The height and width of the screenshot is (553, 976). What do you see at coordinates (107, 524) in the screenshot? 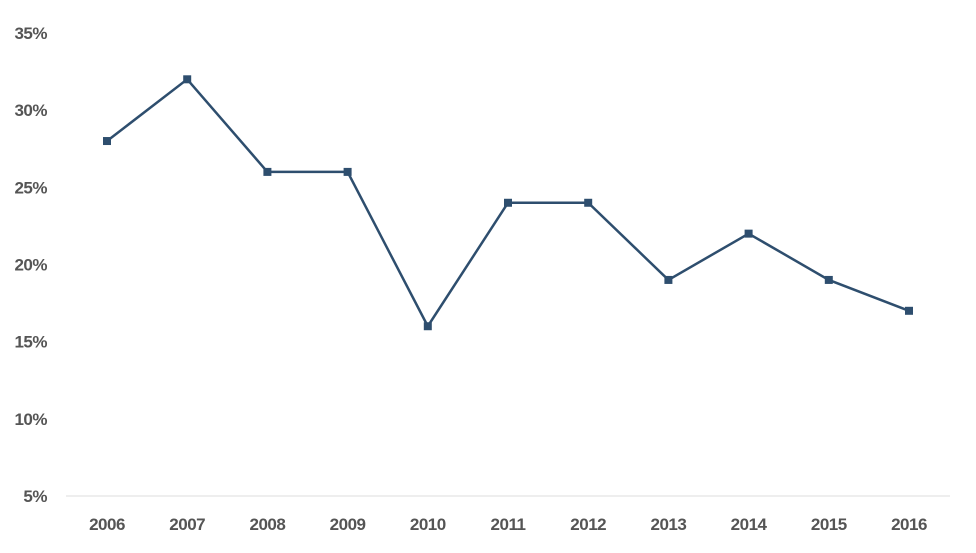
I see `x-tick-label: 2006` at bounding box center [107, 524].